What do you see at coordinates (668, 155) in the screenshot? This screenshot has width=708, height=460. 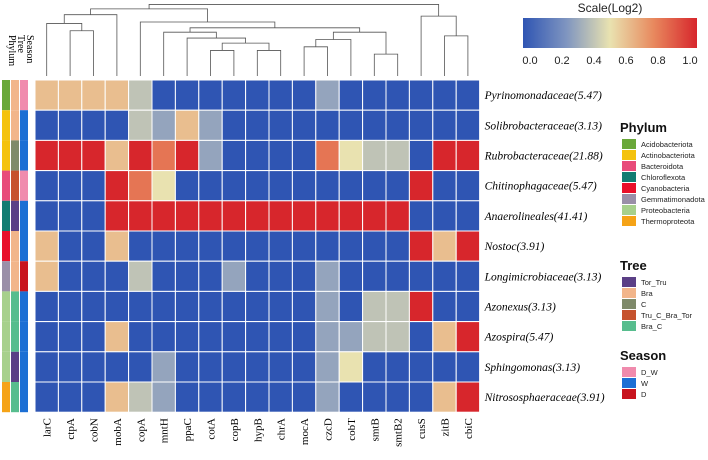 I see `phylum-legend-label: Actinobacteriota` at bounding box center [668, 155].